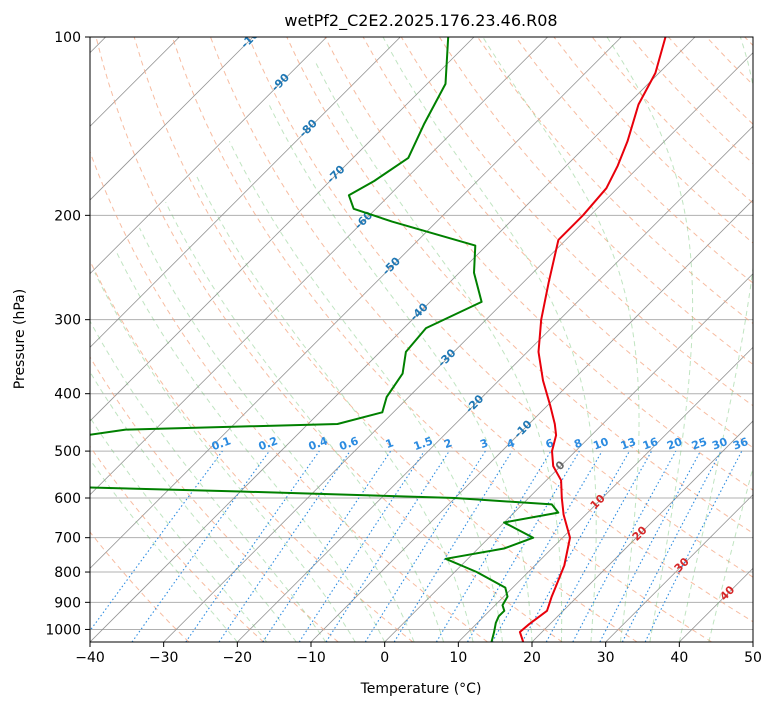 The image size is (775, 708). Describe the element at coordinates (740, 444) in the screenshot. I see `mixing-ratio-label: 36` at that location.